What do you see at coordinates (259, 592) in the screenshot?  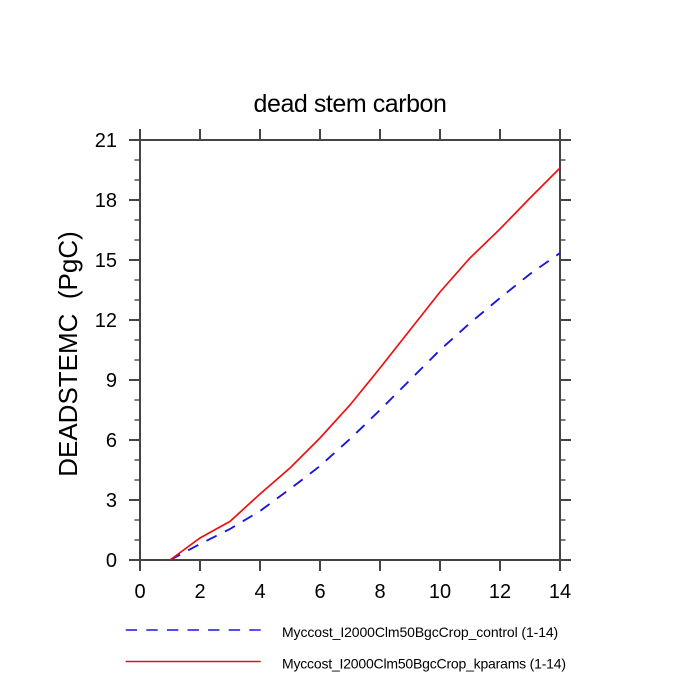 I see `svg-text: 4` at bounding box center [259, 592].